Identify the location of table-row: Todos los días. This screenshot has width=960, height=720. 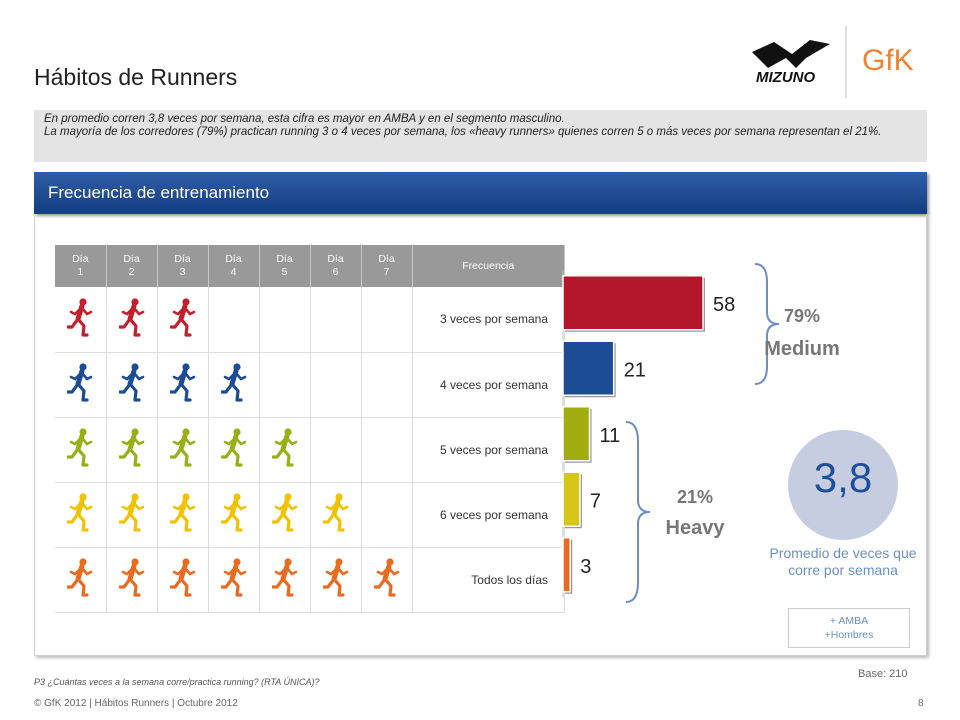
(310, 580).